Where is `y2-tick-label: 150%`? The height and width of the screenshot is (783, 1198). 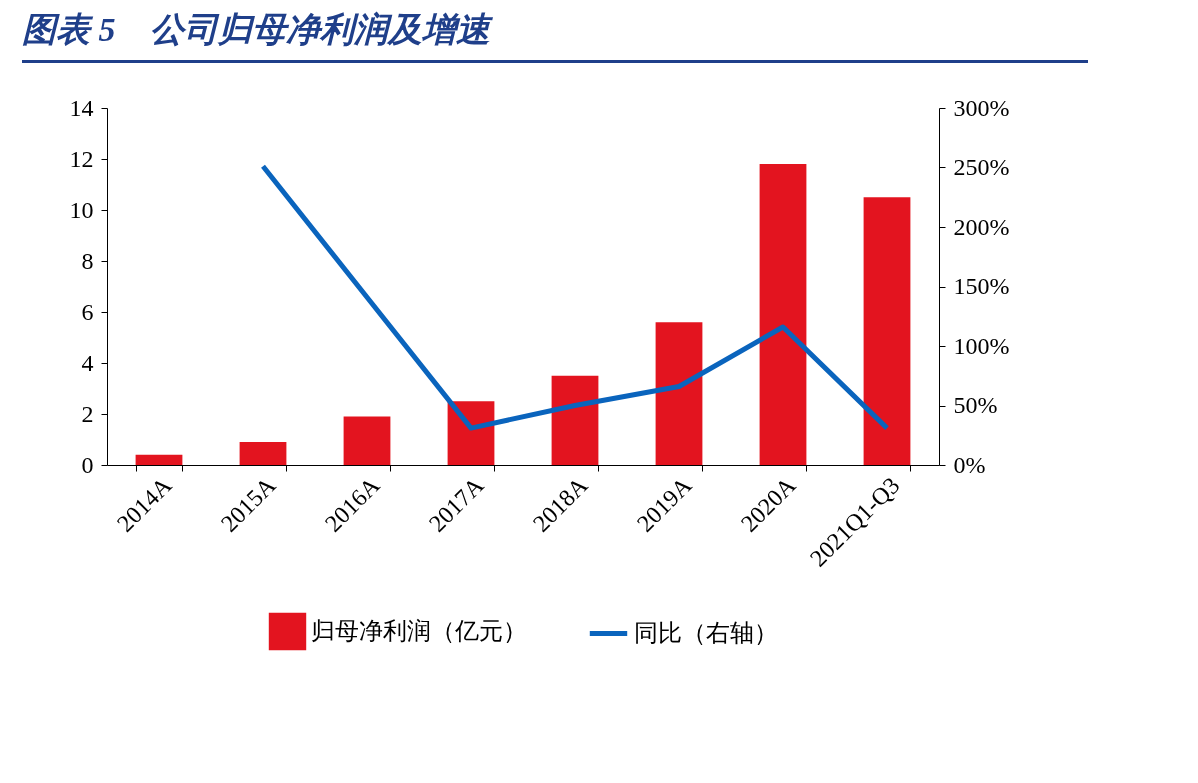
y2-tick-label: 150% is located at coordinates (981, 286).